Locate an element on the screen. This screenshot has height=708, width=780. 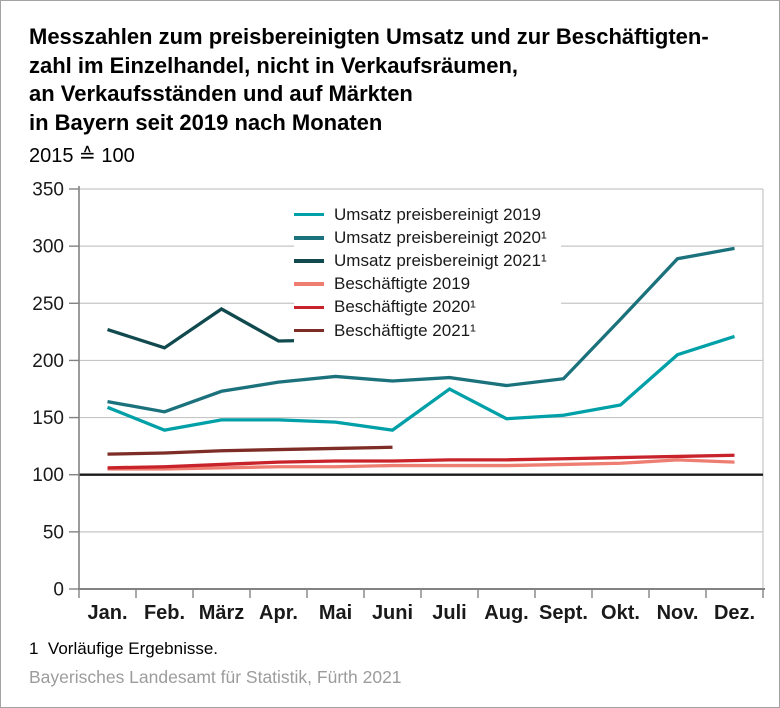
x-tick-label: Sept. is located at coordinates (563, 613).